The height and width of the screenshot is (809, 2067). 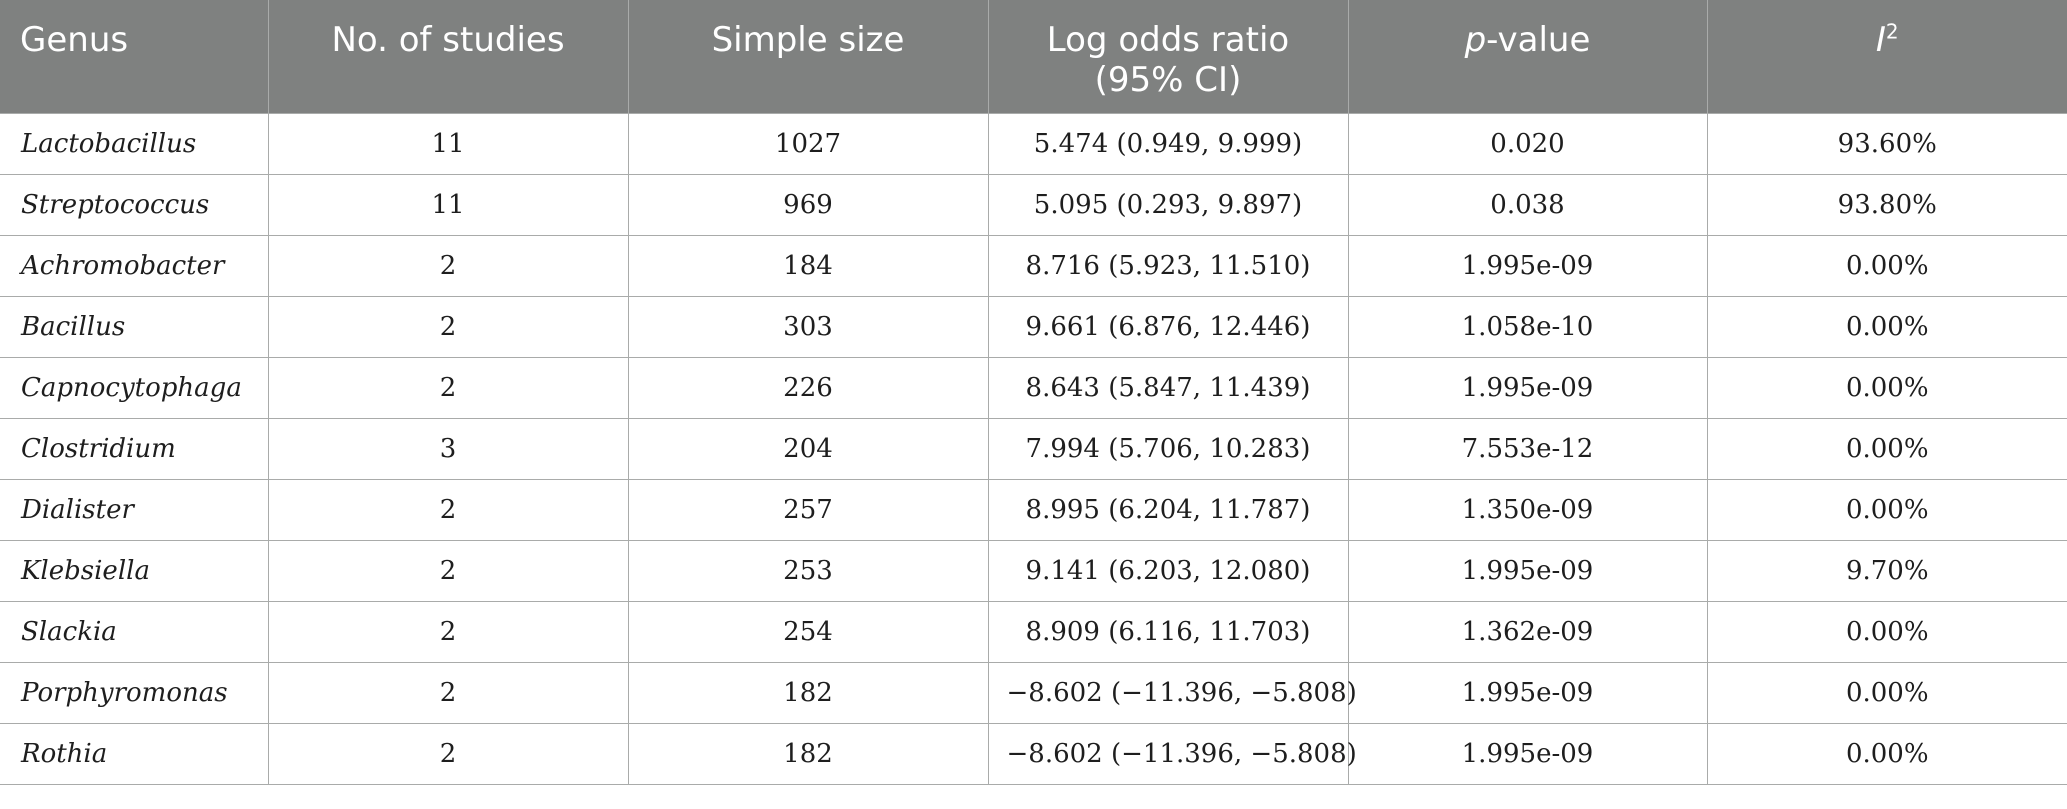 What do you see at coordinates (1886, 204) in the screenshot?
I see `cell-i2: 93.80%` at bounding box center [1886, 204].